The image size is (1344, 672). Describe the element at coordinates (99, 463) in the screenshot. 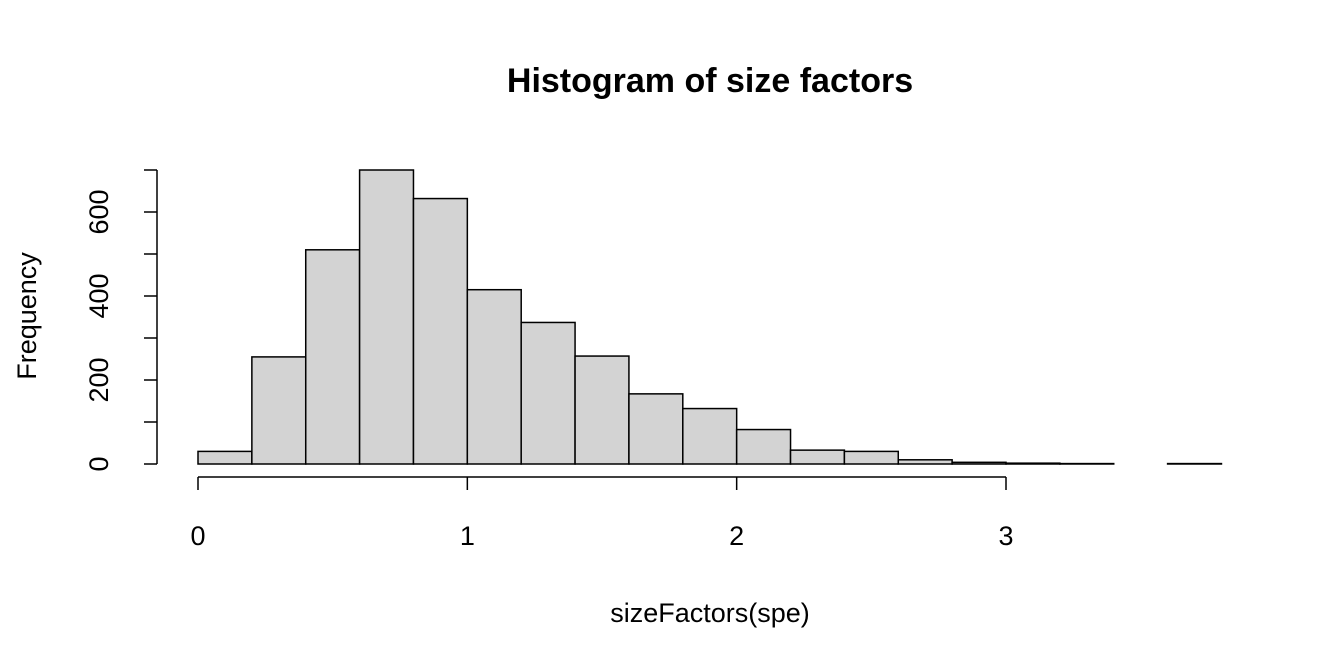

I see `y-tick-label: 0` at that location.